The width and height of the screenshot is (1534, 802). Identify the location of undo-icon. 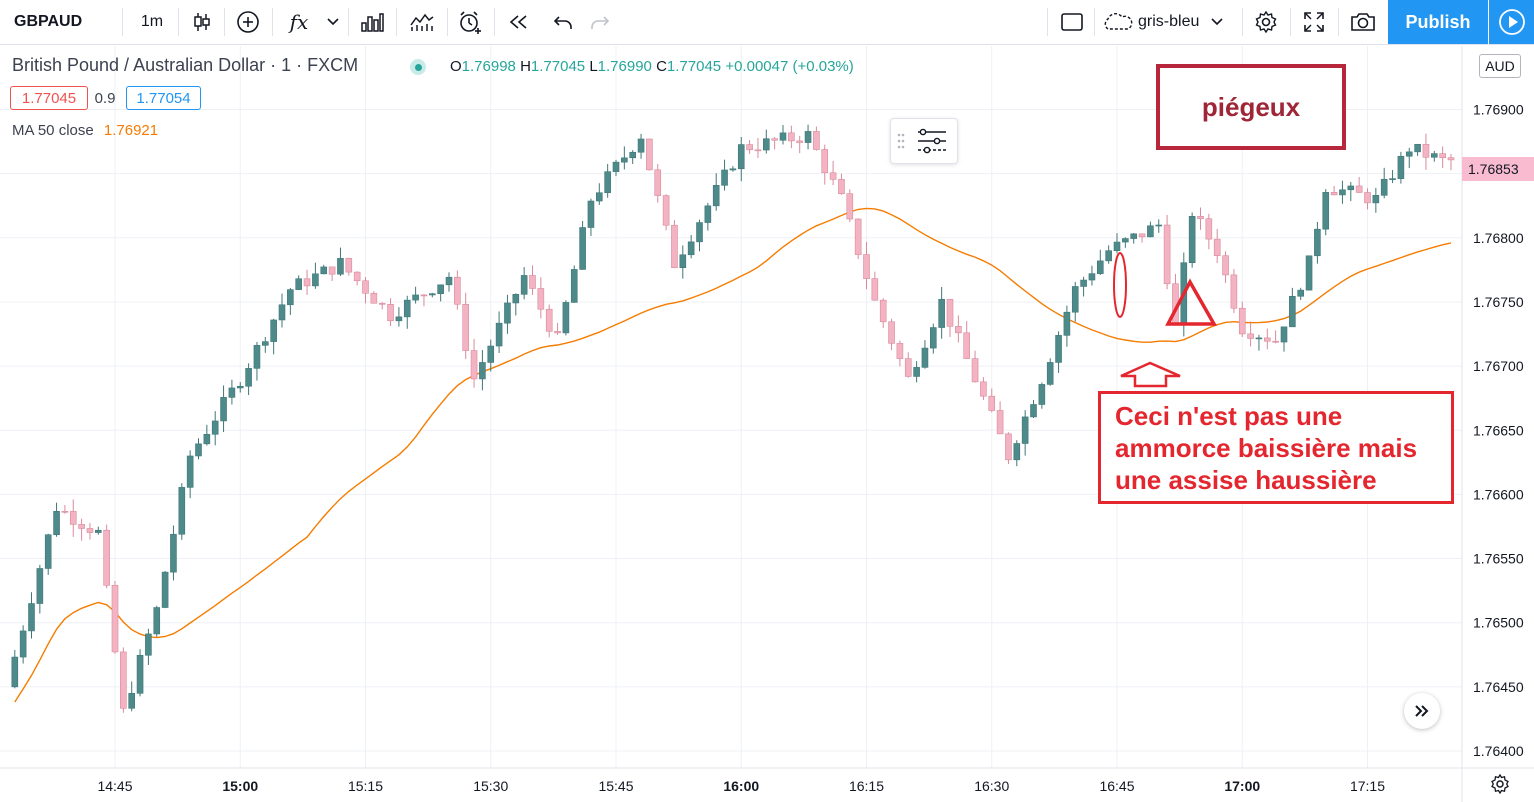
(563, 22).